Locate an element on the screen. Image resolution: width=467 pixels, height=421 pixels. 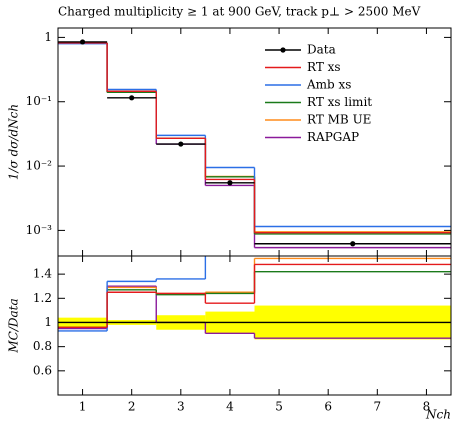
x-tick-label: 7 is located at coordinates (377, 407).